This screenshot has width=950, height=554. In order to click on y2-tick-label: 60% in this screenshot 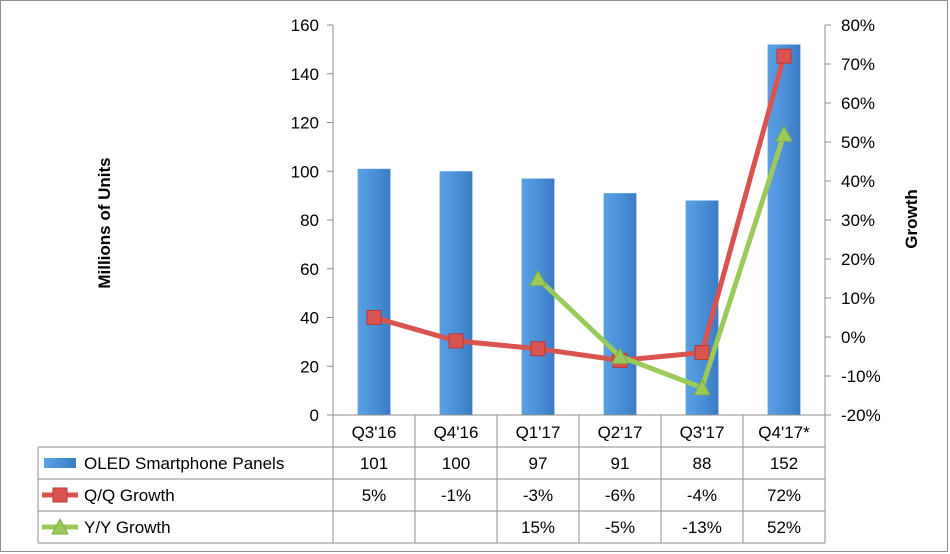, I will do `click(858, 103)`.